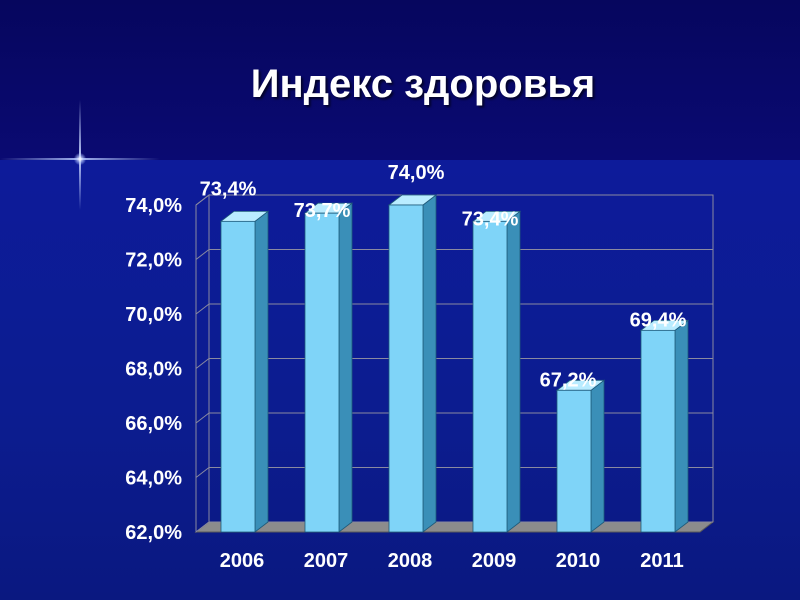  What do you see at coordinates (410, 561) in the screenshot?
I see `x-tick-label: 2008` at bounding box center [410, 561].